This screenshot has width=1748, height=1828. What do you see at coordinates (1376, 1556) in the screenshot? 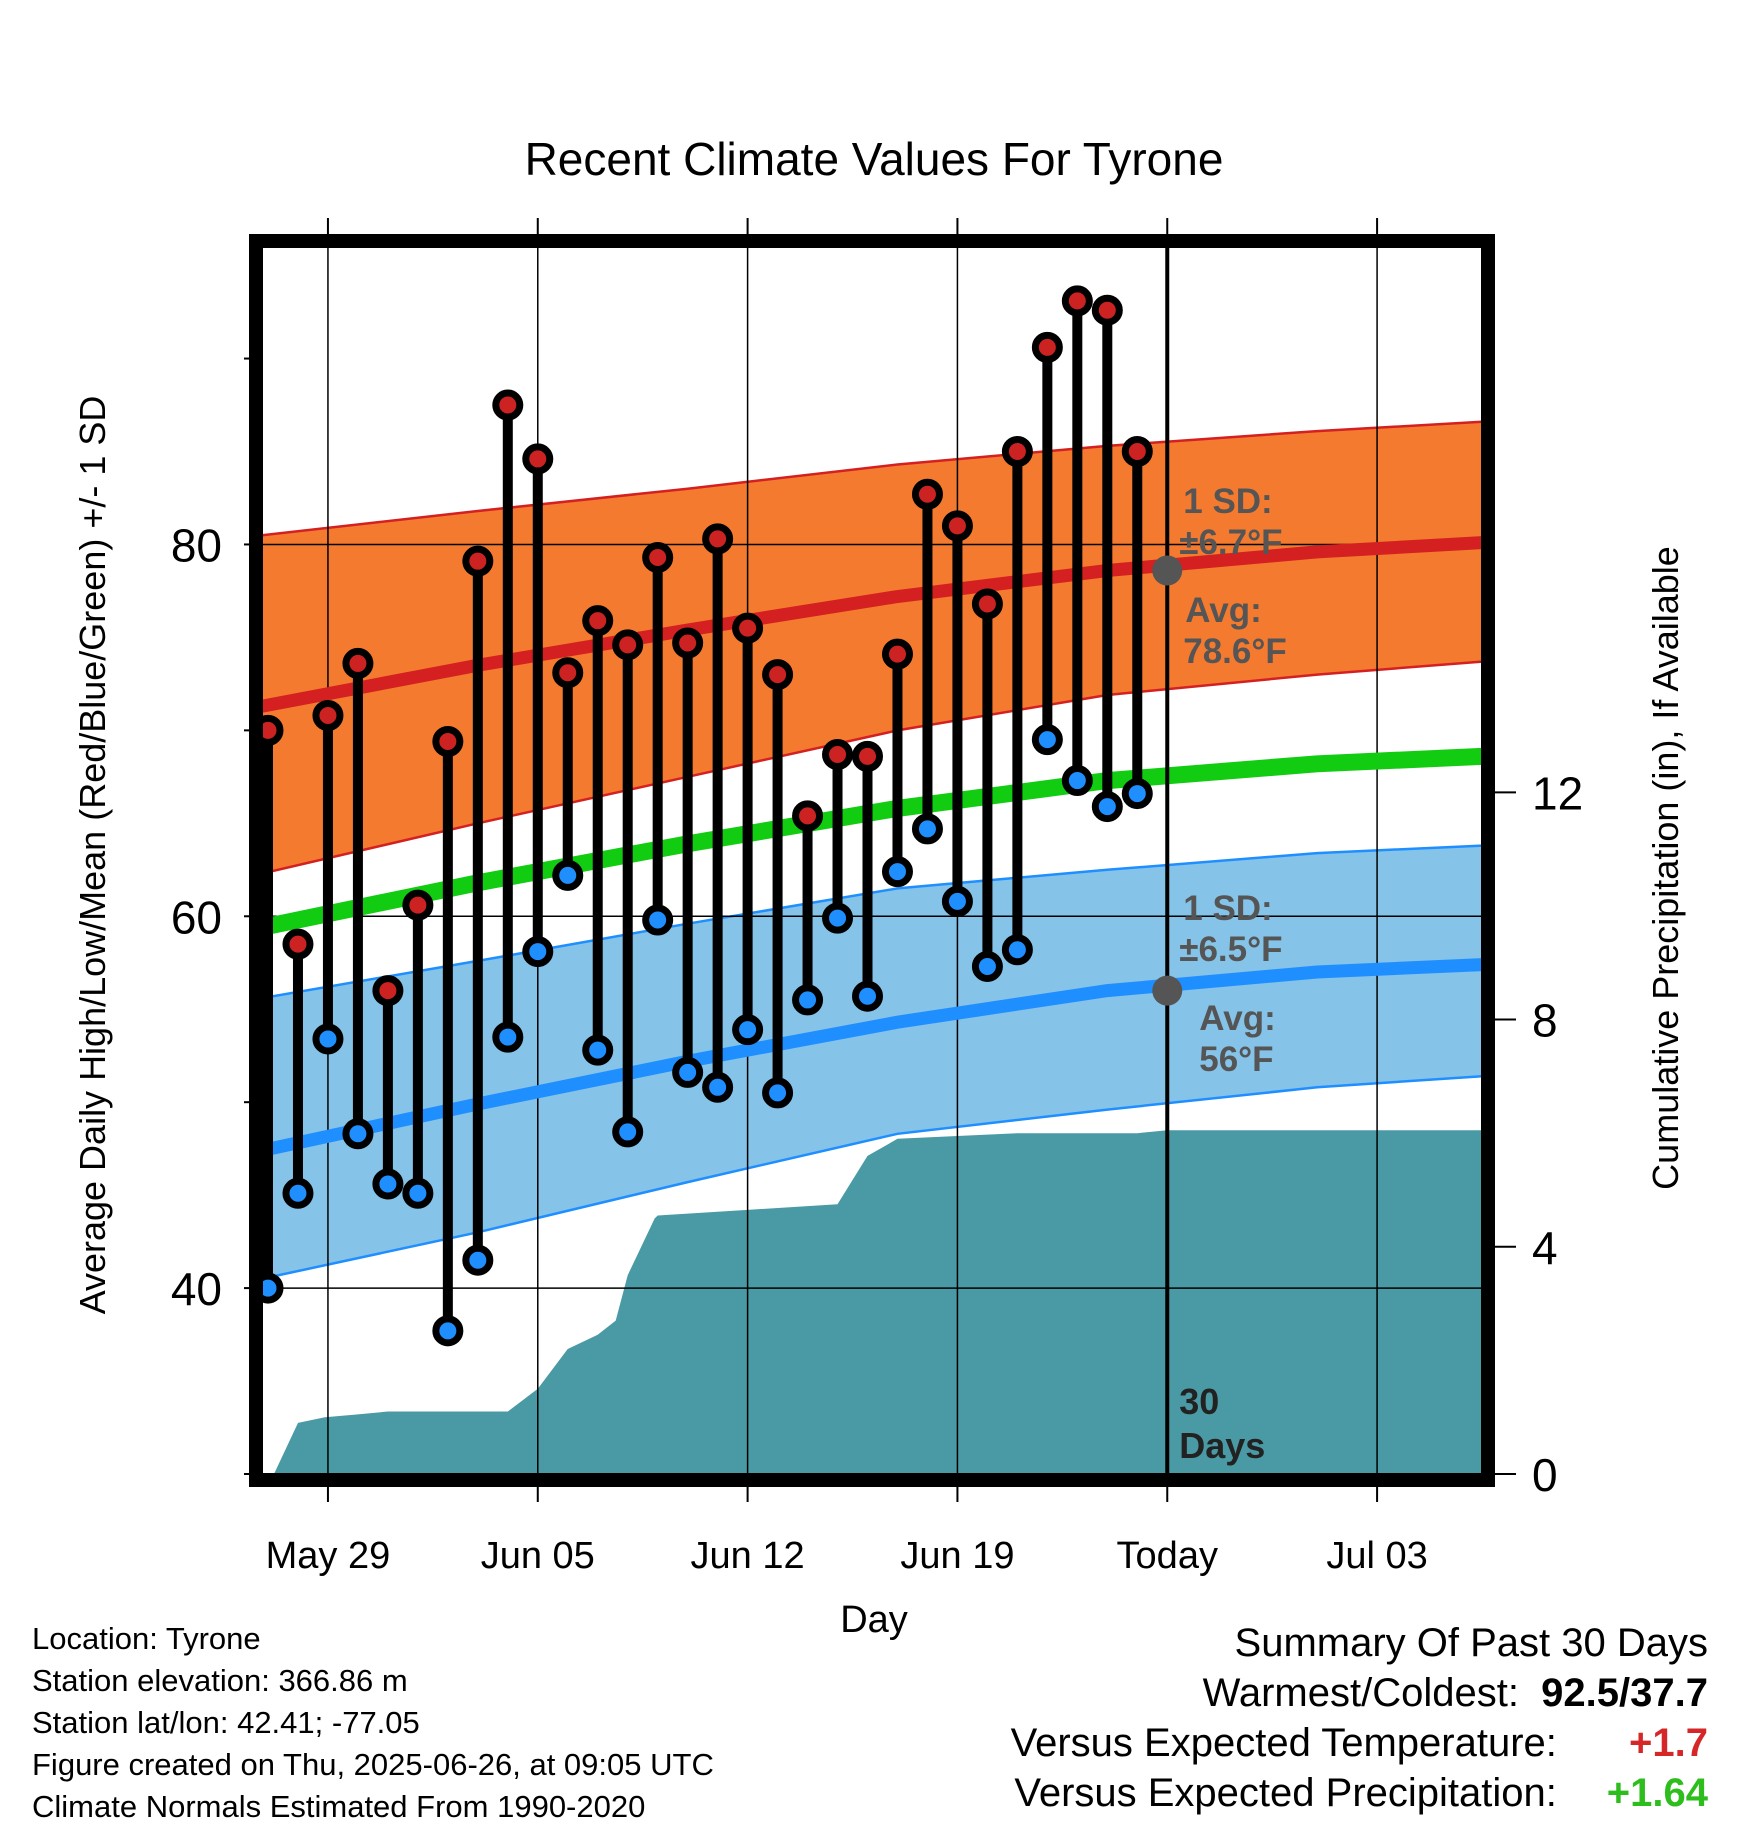
I see `x-tick-label: Jul 03` at bounding box center [1376, 1556].